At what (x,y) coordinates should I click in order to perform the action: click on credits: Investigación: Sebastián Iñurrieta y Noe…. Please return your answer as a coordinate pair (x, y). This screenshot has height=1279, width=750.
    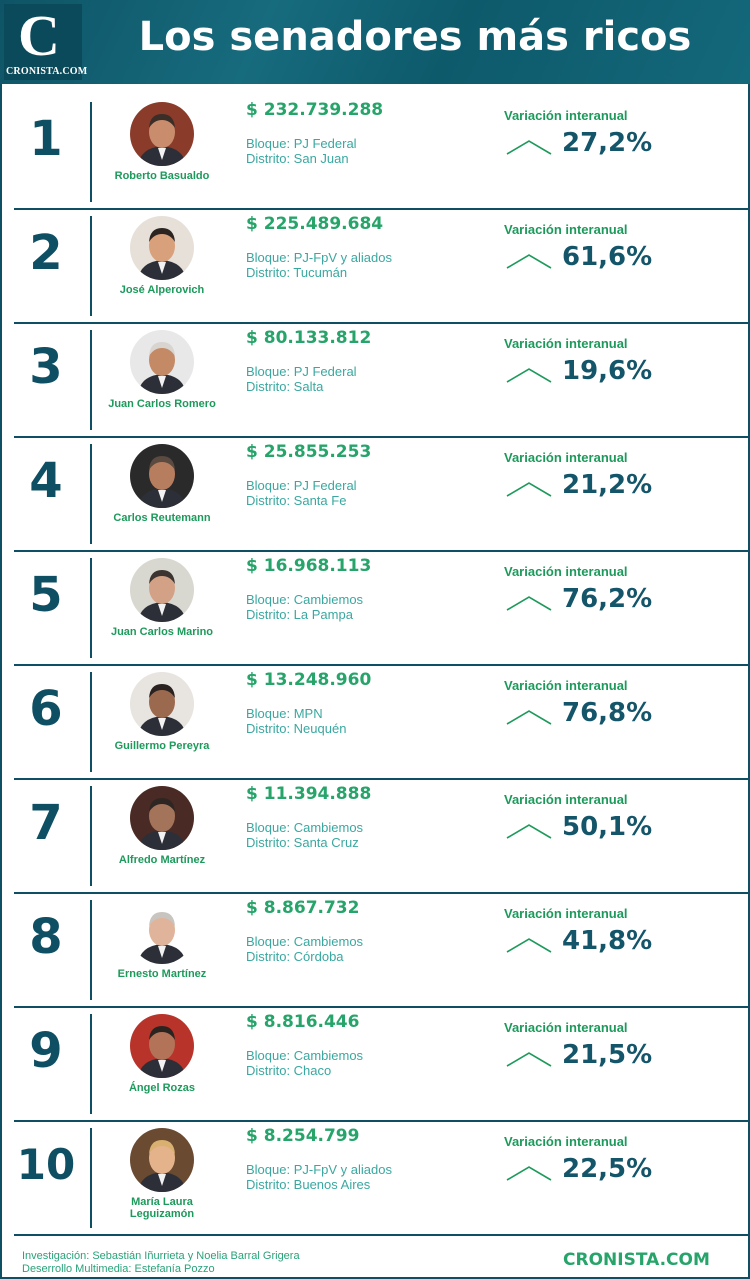
    Looking at the image, I should click on (161, 1263).